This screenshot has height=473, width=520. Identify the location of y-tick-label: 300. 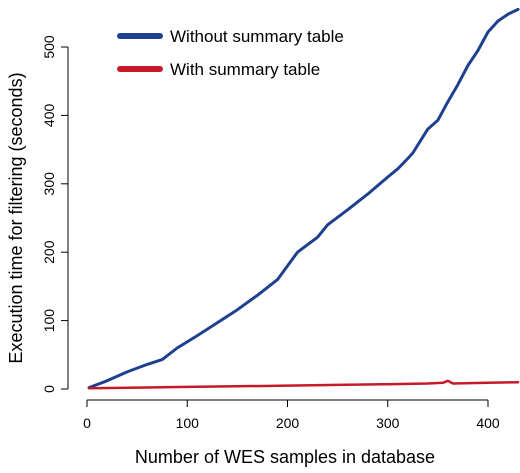
(49, 184).